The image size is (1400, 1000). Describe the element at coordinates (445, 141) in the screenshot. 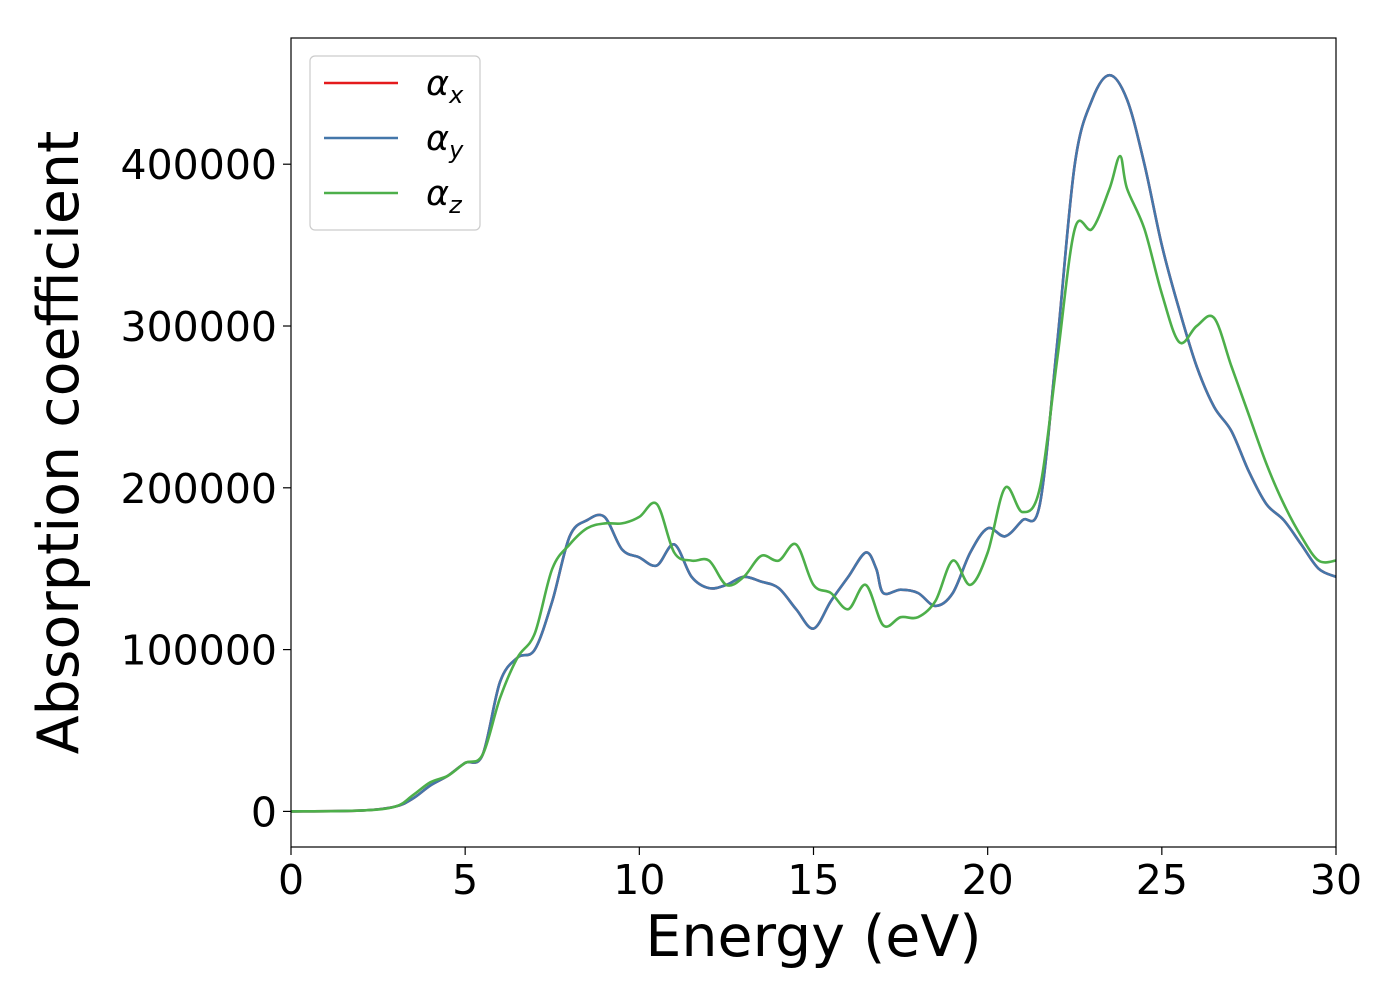

I see `legend-label-y: αy` at that location.